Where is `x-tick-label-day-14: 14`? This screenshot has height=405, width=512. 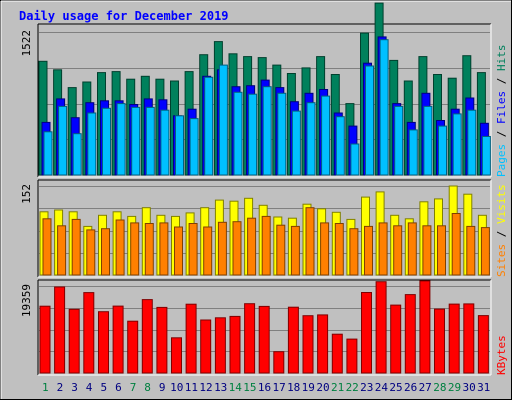
x-tick-label-day-14: 14 is located at coordinates (236, 387).